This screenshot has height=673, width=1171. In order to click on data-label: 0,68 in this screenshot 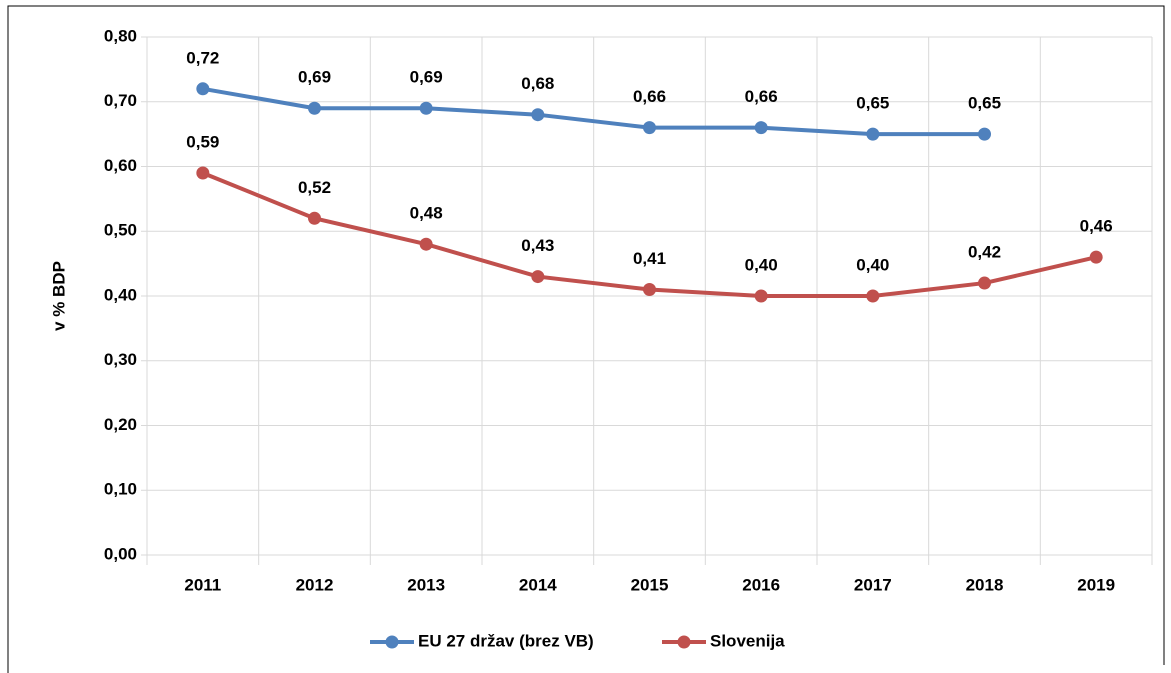, I will do `click(537, 83)`.